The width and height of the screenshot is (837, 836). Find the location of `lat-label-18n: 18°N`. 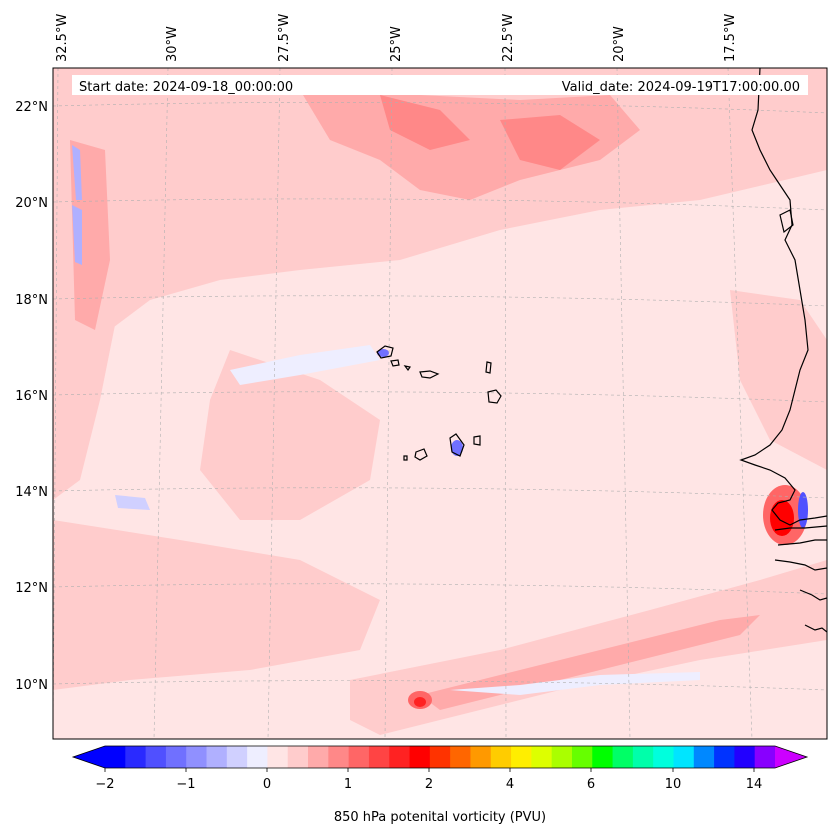

lat-label-18n: 18°N is located at coordinates (31, 300).